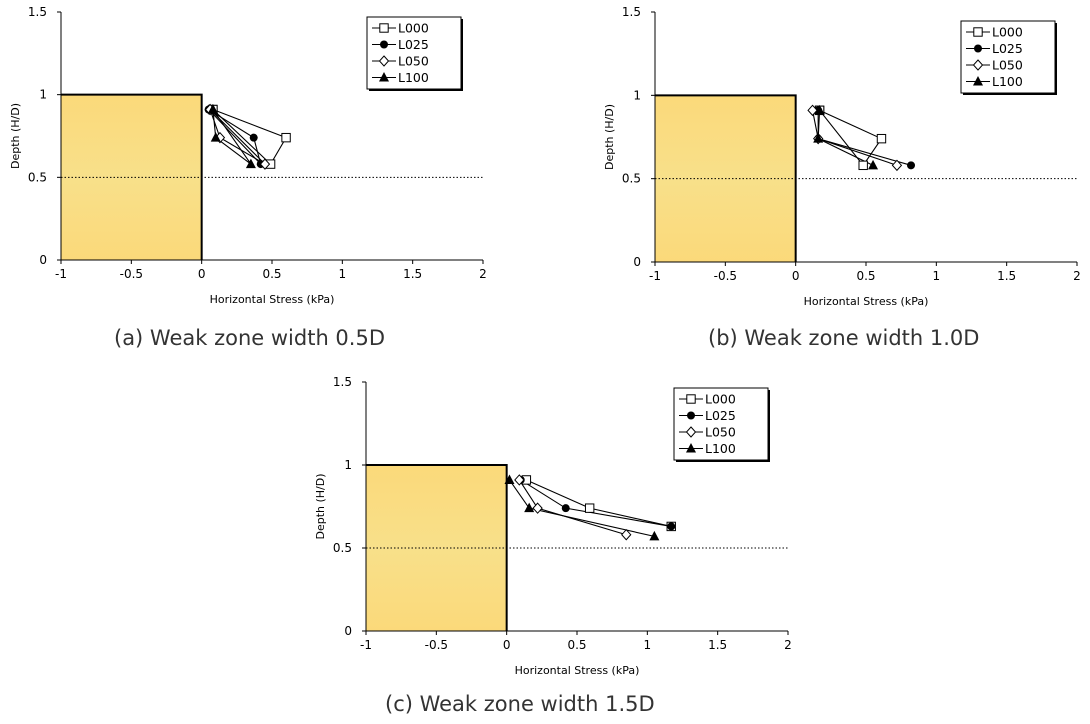  What do you see at coordinates (249, 338) in the screenshot?
I see `caption-a: (a) Weak zone width 0.5D` at bounding box center [249, 338].